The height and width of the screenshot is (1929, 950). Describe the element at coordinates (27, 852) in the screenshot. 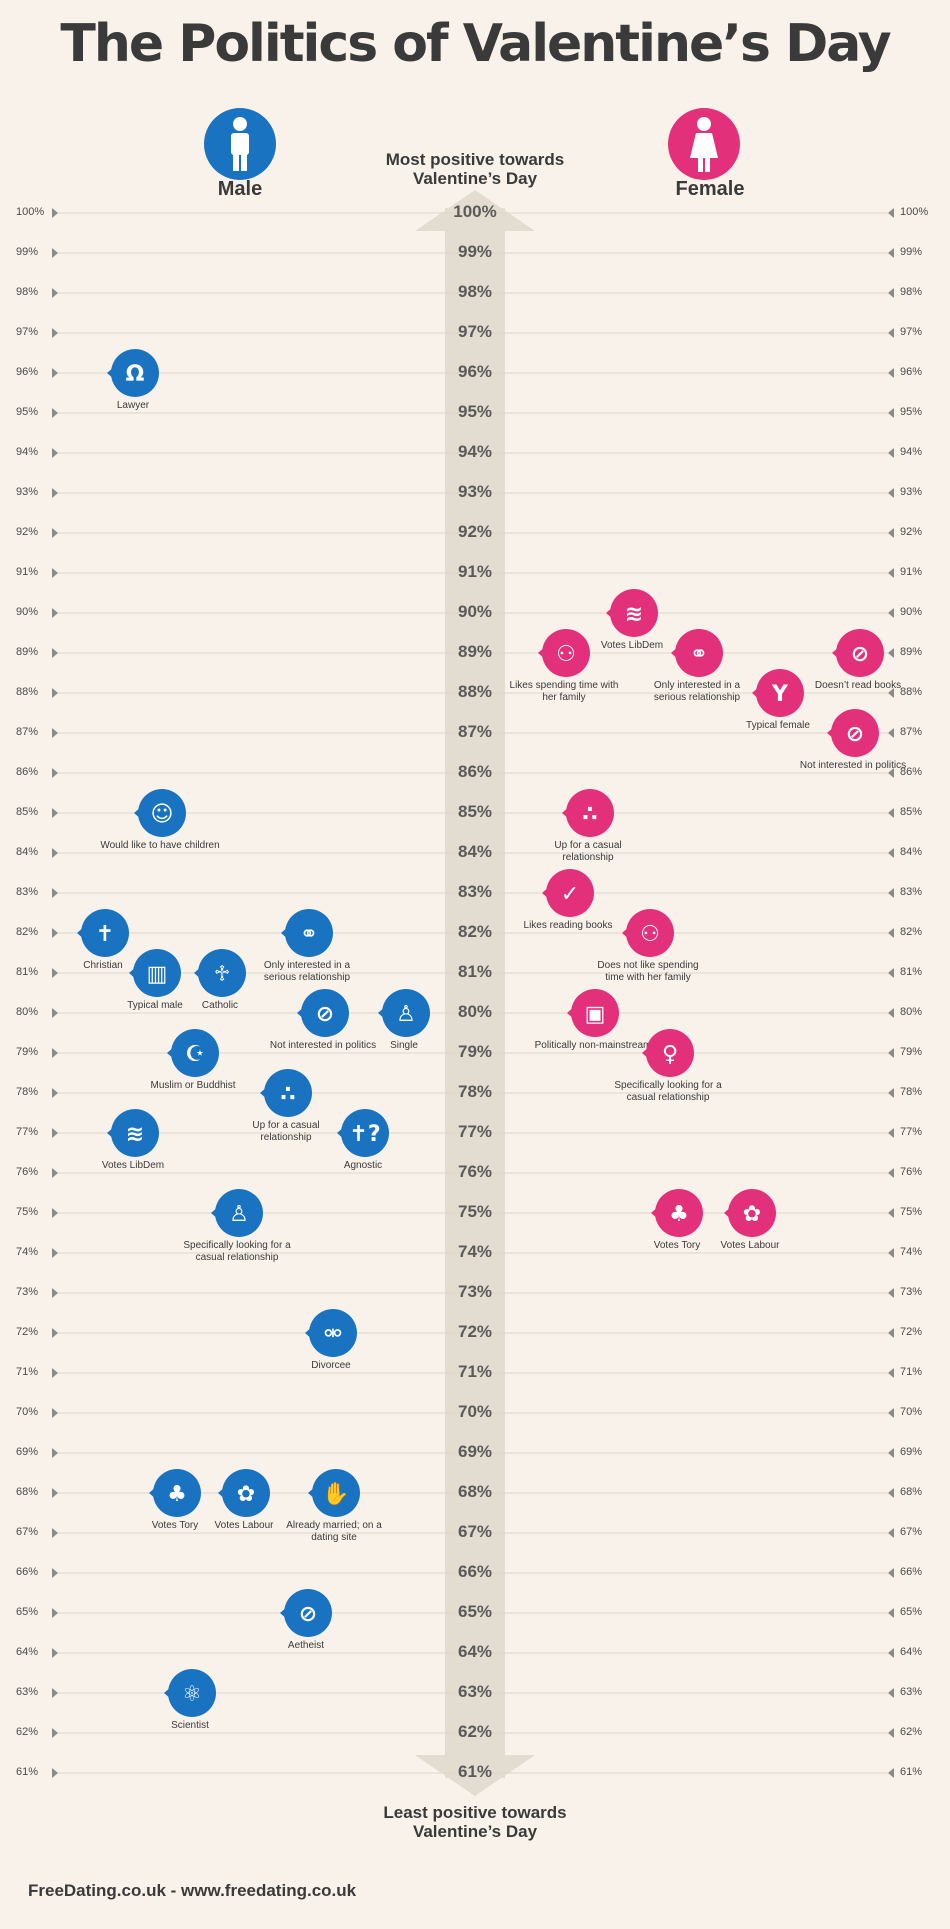

I see `tick-label-left: 84%` at that location.